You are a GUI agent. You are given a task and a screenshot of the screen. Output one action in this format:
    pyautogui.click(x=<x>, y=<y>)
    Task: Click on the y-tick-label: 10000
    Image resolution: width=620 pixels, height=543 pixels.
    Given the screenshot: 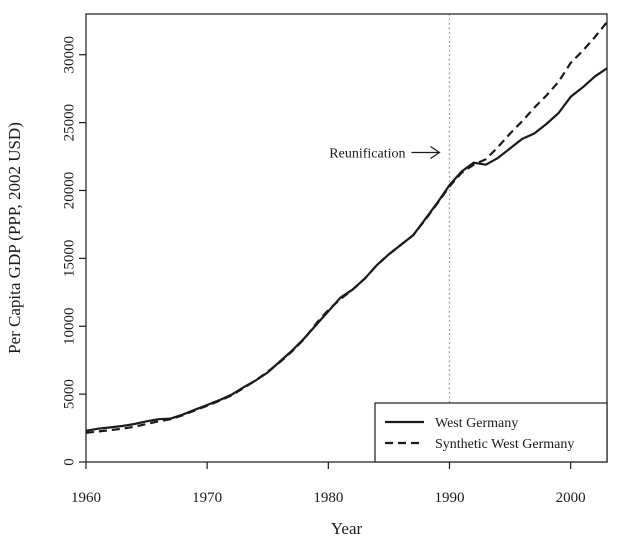 What is the action you would take?
    pyautogui.click(x=69, y=326)
    